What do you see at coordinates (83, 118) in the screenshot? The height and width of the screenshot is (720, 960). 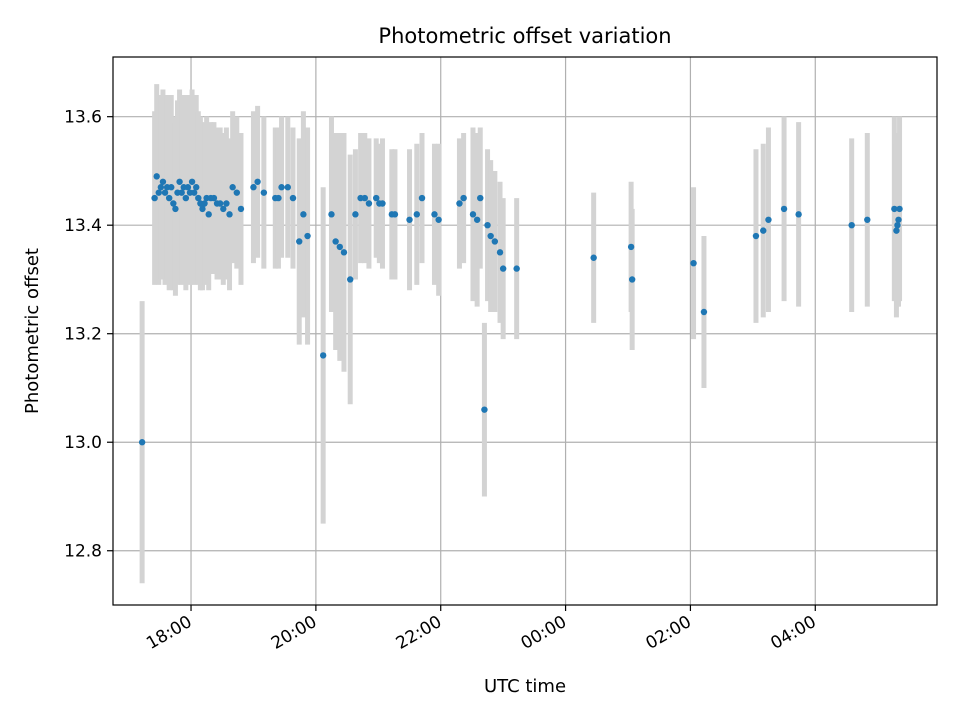 I see `y-tick-label: 13.6` at bounding box center [83, 118].